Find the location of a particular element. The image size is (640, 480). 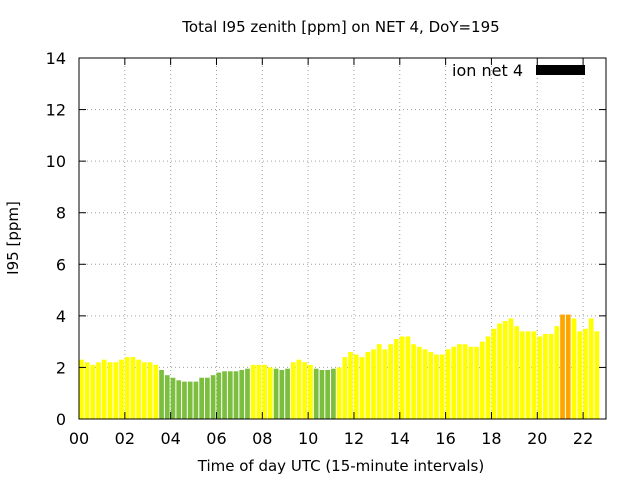

y-tick-label: 2 is located at coordinates (61, 367).